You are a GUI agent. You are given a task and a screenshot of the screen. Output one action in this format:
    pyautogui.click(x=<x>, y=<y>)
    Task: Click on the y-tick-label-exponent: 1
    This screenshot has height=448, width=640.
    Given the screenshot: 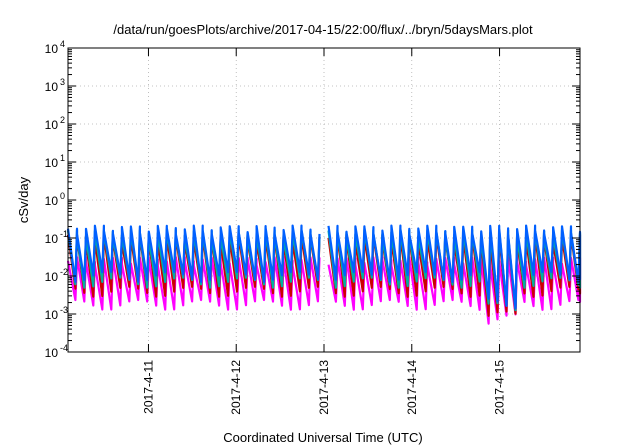 What is the action you would take?
    pyautogui.click(x=62, y=158)
    